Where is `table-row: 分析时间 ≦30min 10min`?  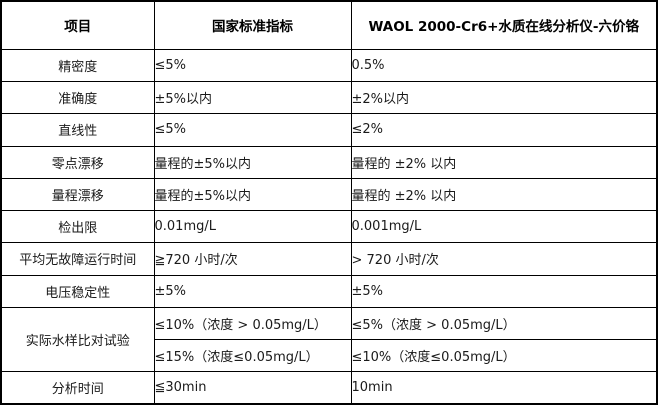
table-row: 分析时间 ≦30min 10min is located at coordinates (329, 388).